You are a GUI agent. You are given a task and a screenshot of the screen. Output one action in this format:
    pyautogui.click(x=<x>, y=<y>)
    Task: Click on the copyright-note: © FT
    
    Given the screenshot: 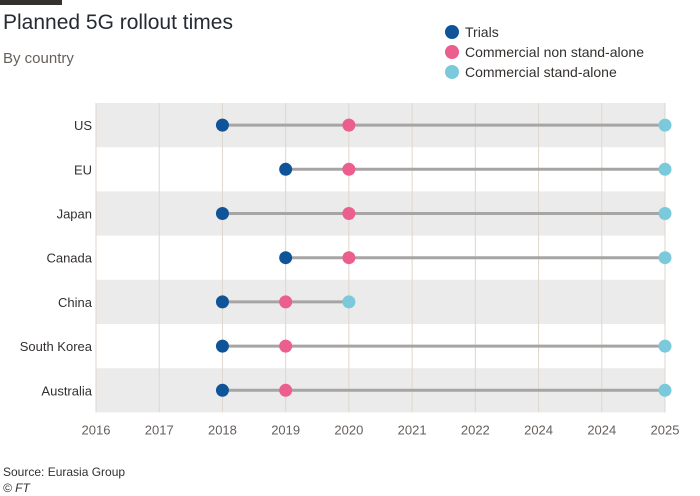 What is the action you would take?
    pyautogui.click(x=16, y=488)
    